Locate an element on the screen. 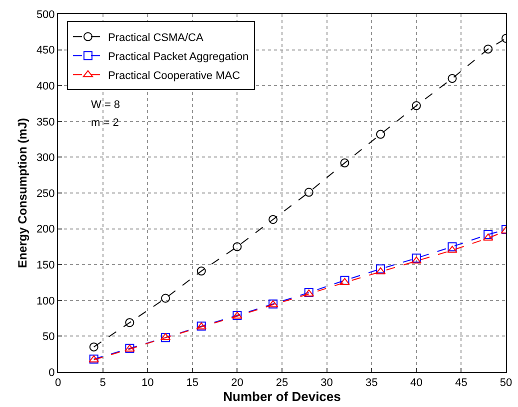 The height and width of the screenshot is (407, 518). y-tick-label: 50 is located at coordinates (48, 337).